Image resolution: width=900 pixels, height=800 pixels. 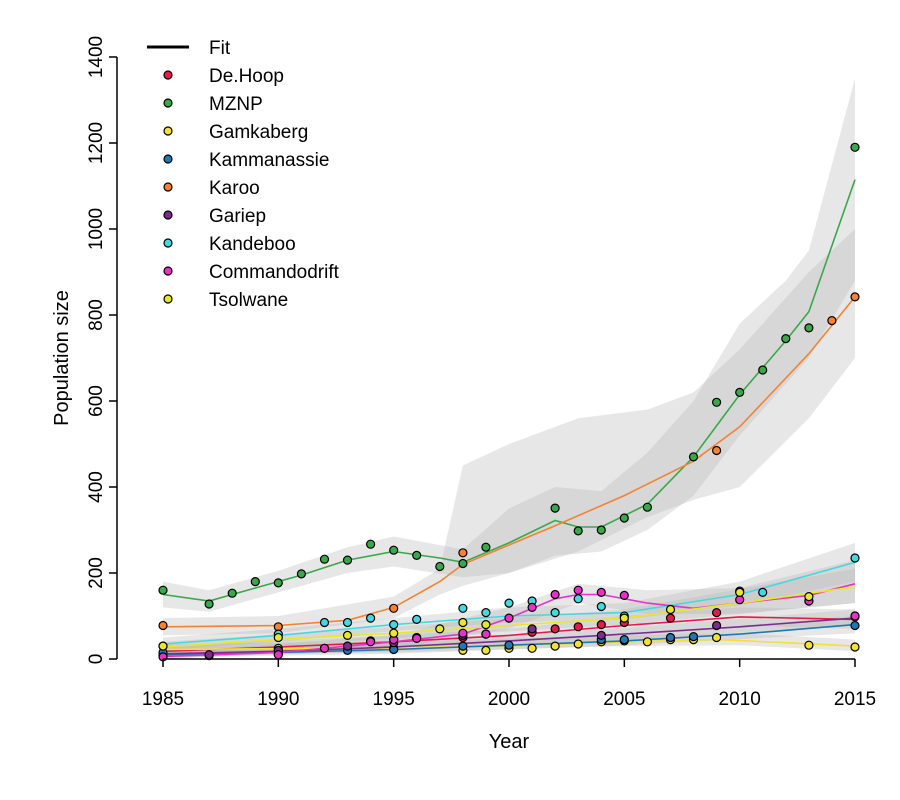 What do you see at coordinates (394, 699) in the screenshot?
I see `x-tick-label: 1995` at bounding box center [394, 699].